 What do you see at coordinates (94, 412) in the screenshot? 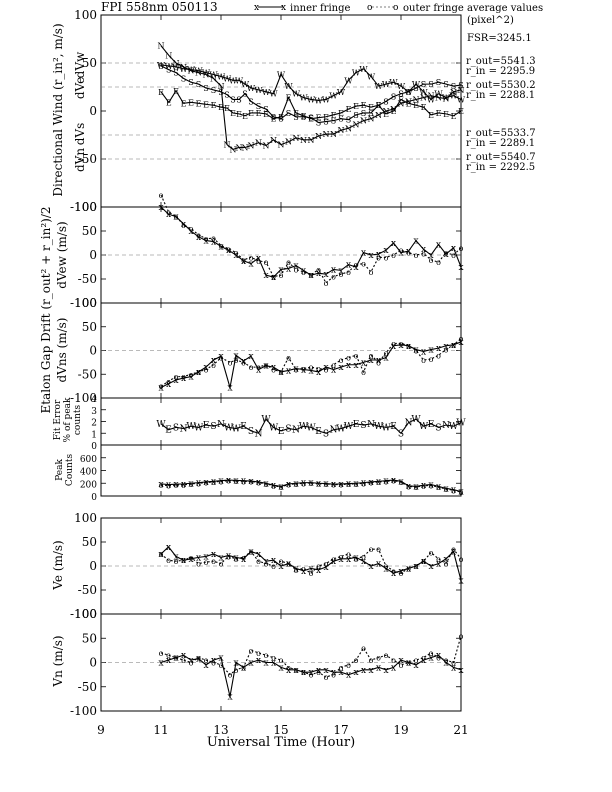
I see `fit_error-ytick-label: 3` at bounding box center [94, 412].